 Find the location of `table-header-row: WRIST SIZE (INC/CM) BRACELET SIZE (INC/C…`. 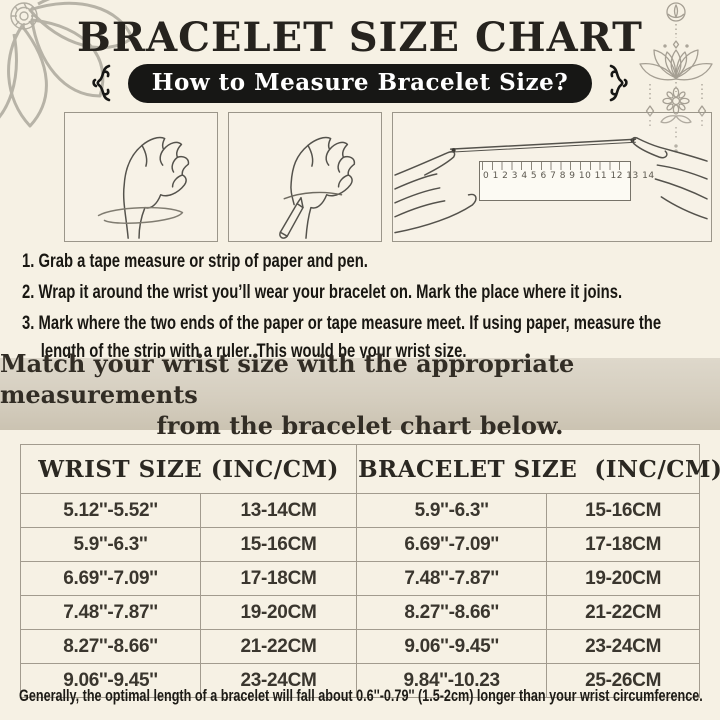

table-header-row: WRIST SIZE (INC/CM) BRACELET SIZE (INC/C… is located at coordinates (369, 469).